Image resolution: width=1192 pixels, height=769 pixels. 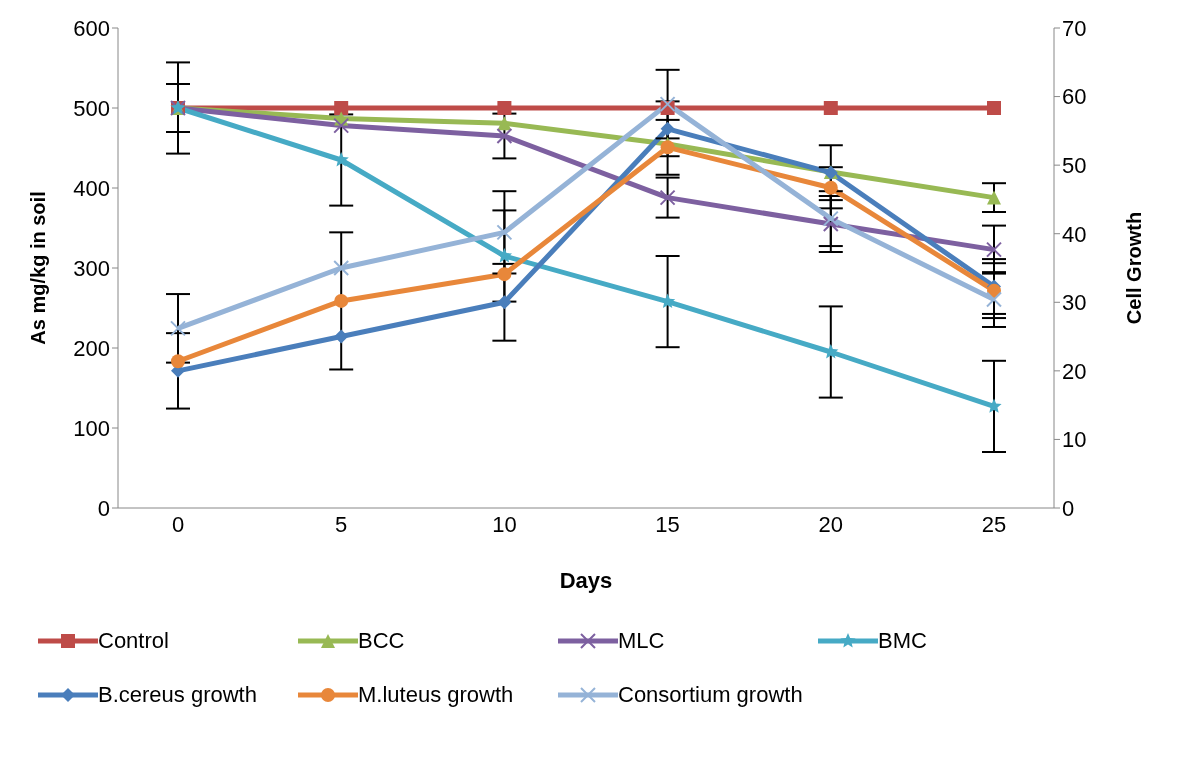 I want to click on y2-tick-label: 50, so click(x=1074, y=165).